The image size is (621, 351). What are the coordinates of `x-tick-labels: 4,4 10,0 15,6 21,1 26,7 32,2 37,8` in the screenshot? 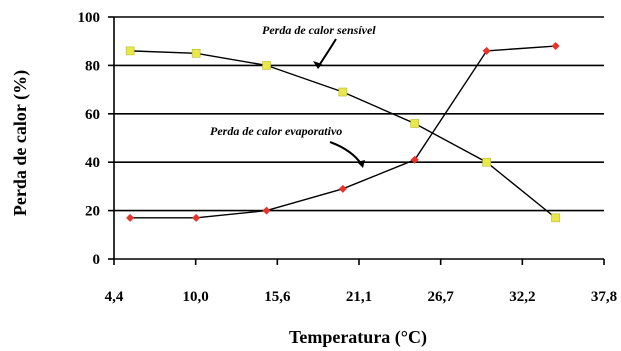 It's located at (361, 297).